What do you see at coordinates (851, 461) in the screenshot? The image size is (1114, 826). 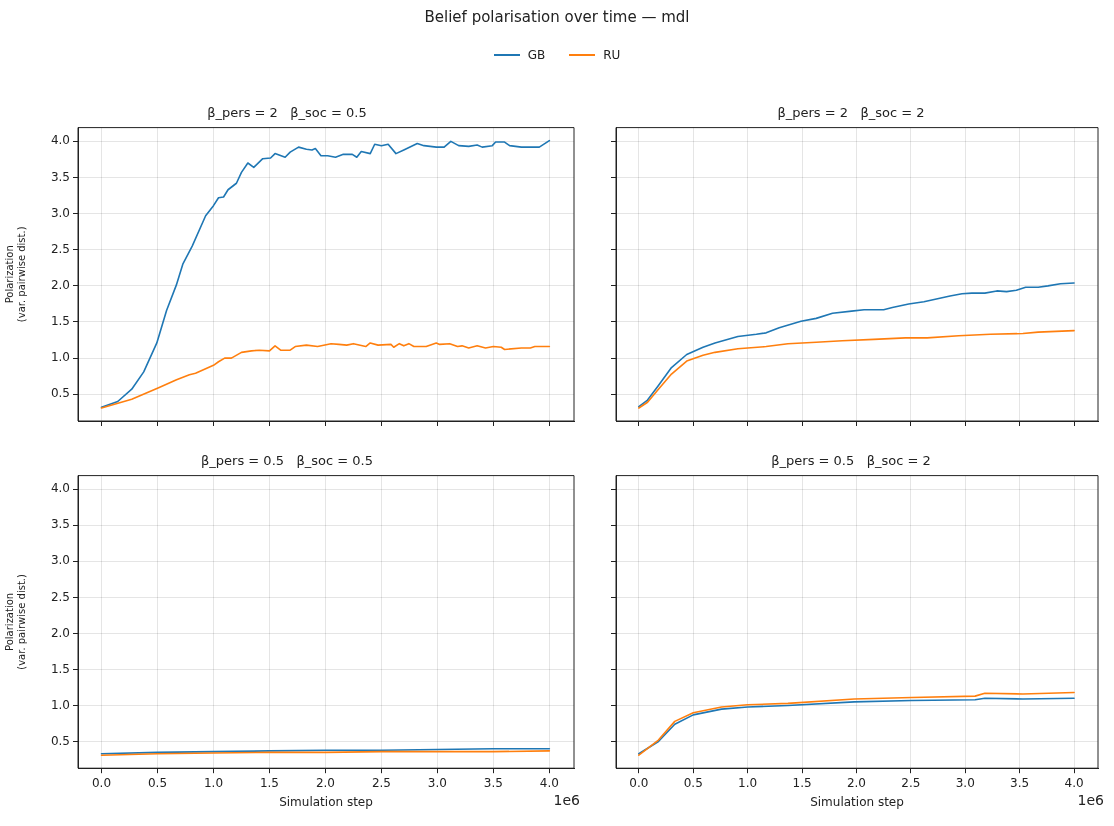 I see `chart-title: β_pers = 0.5 β_soc = 2` at bounding box center [851, 461].